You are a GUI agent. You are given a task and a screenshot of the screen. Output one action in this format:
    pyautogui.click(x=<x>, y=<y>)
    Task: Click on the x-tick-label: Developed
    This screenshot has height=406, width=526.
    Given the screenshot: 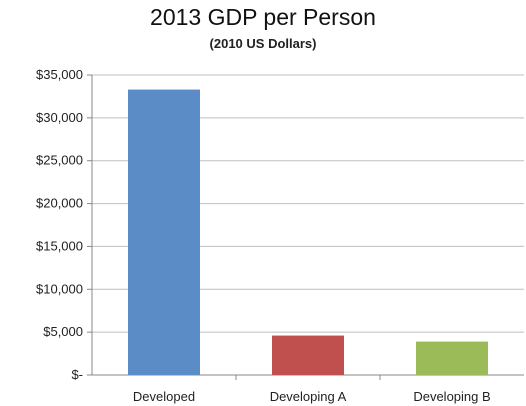 What is the action you would take?
    pyautogui.click(x=164, y=396)
    